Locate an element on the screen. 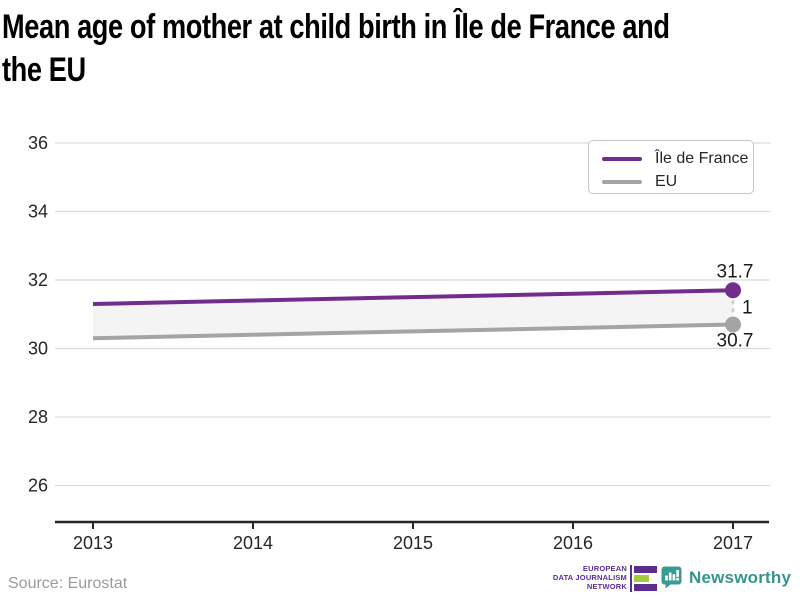 This screenshot has height=600, width=800. endpoint-dot-eu is located at coordinates (733, 324).